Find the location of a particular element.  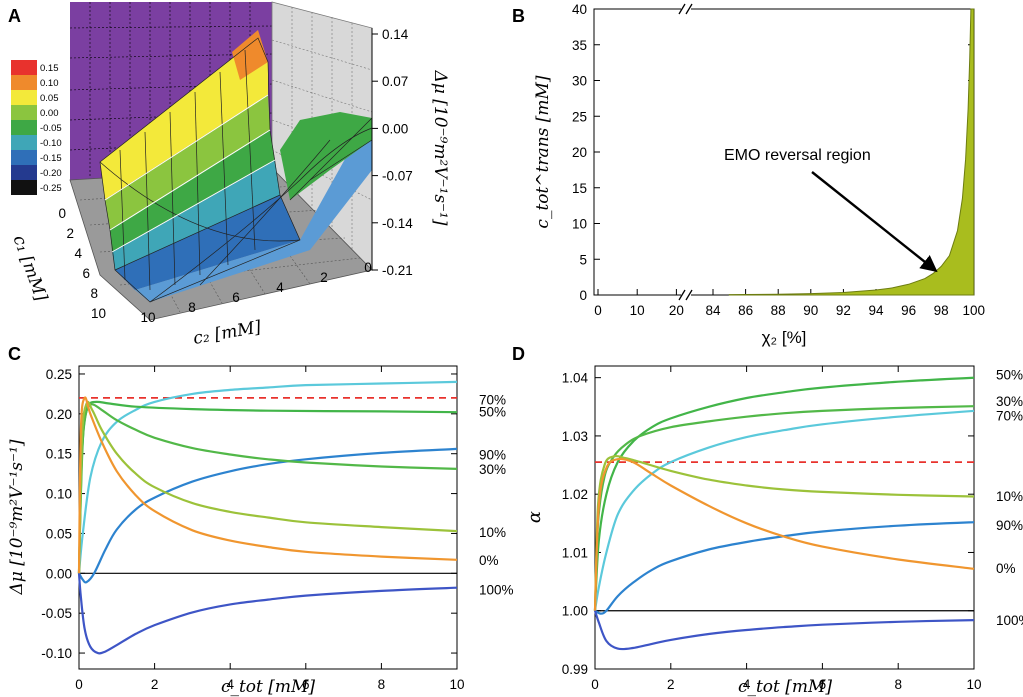

c2-axis-ticks: 10 8 6 4 2 0 is located at coordinates (255, 292).